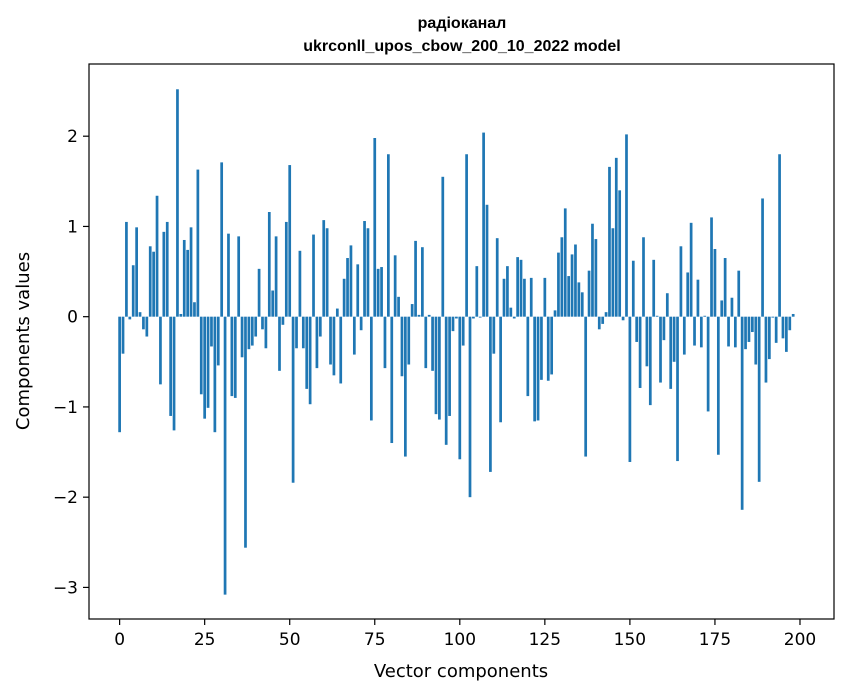 This screenshot has width=847, height=696. What do you see at coordinates (630, 640) in the screenshot?
I see `x-tick-label: 150` at bounding box center [630, 640].